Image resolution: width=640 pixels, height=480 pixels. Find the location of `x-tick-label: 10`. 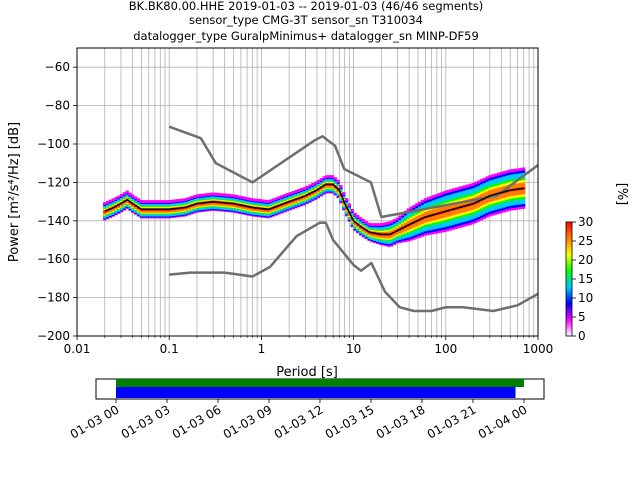

x-tick-label: 10 is located at coordinates (353, 349).